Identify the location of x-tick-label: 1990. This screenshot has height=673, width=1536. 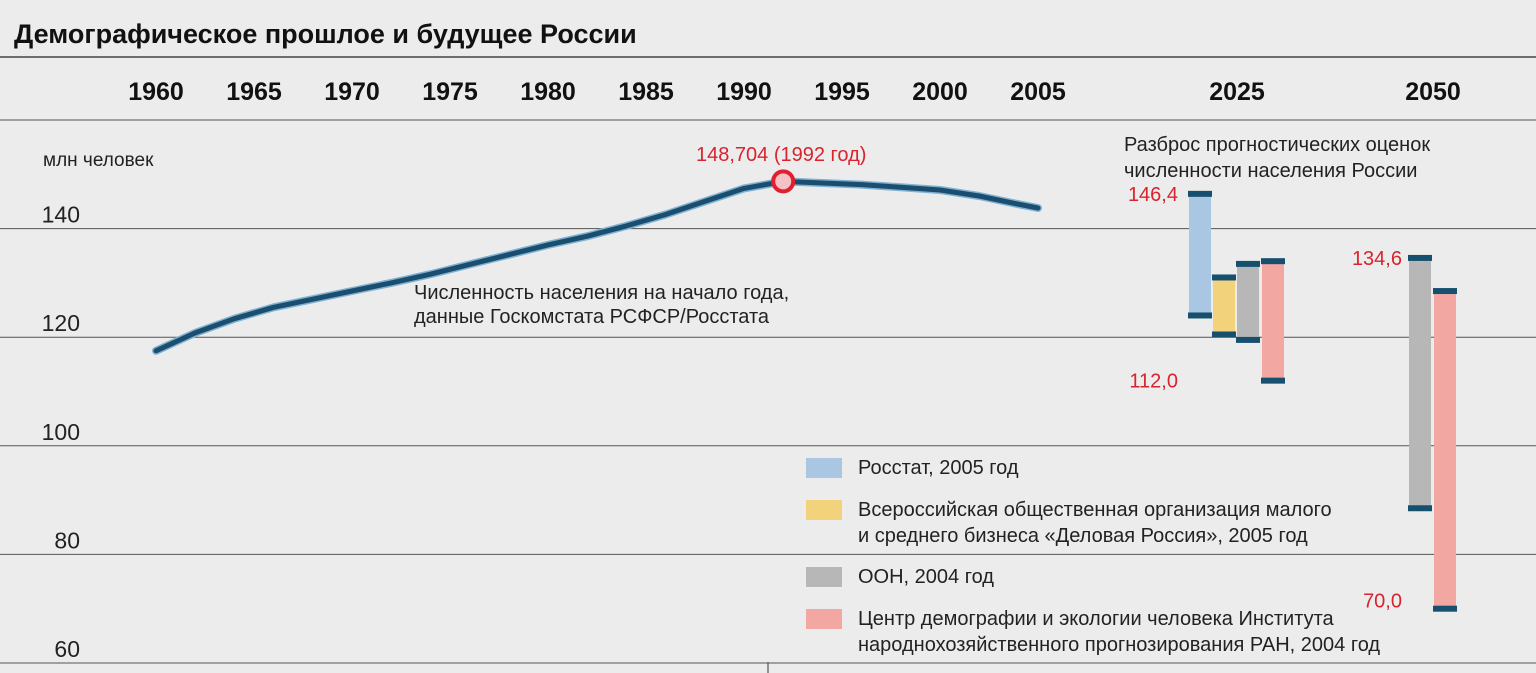
(744, 92).